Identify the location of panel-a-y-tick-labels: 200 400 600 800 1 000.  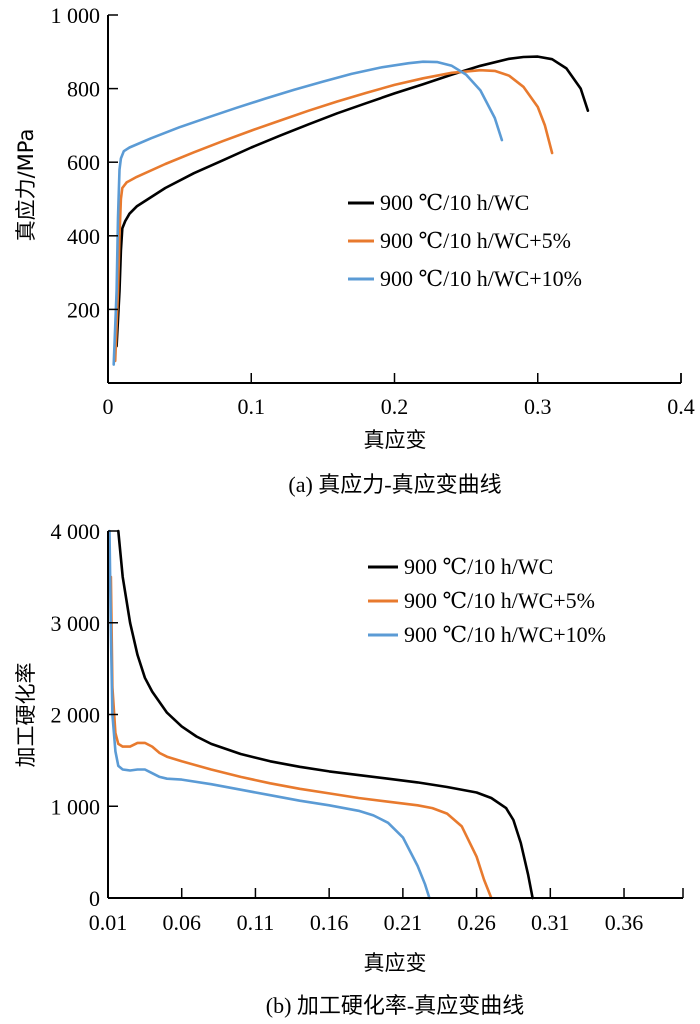
(76, 162).